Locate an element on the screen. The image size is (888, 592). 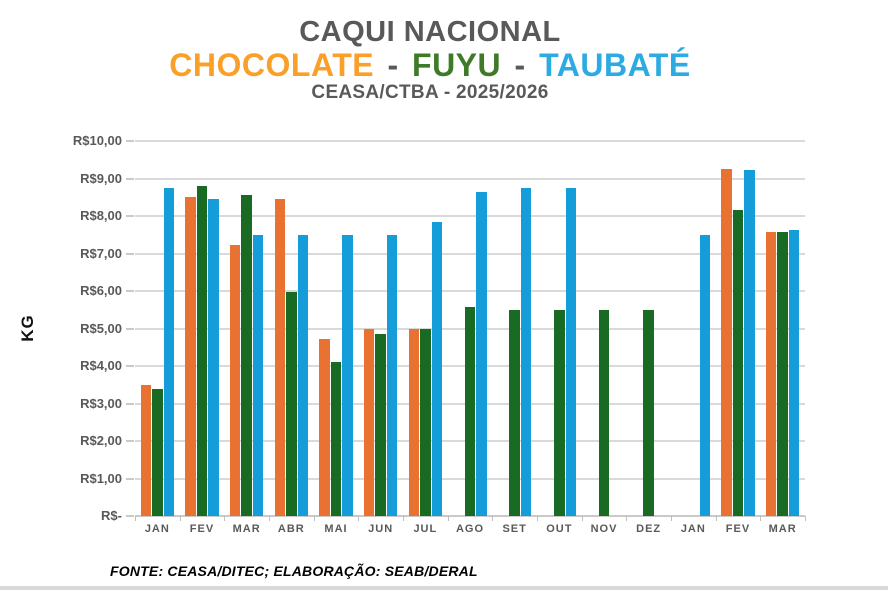
y-tick-label: R$1,00 is located at coordinates (101, 478).